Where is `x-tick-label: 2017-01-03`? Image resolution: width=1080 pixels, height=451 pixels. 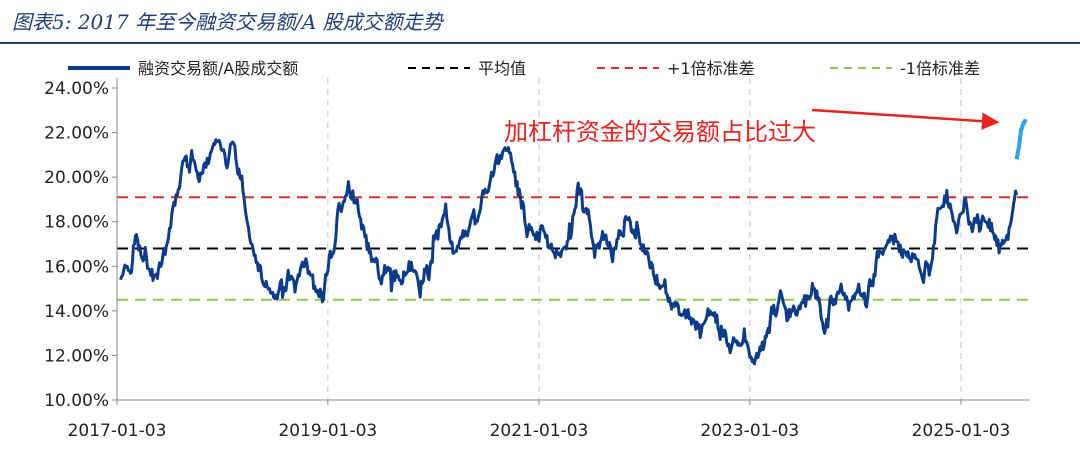 x-tick-label: 2017-01-03 is located at coordinates (117, 431).